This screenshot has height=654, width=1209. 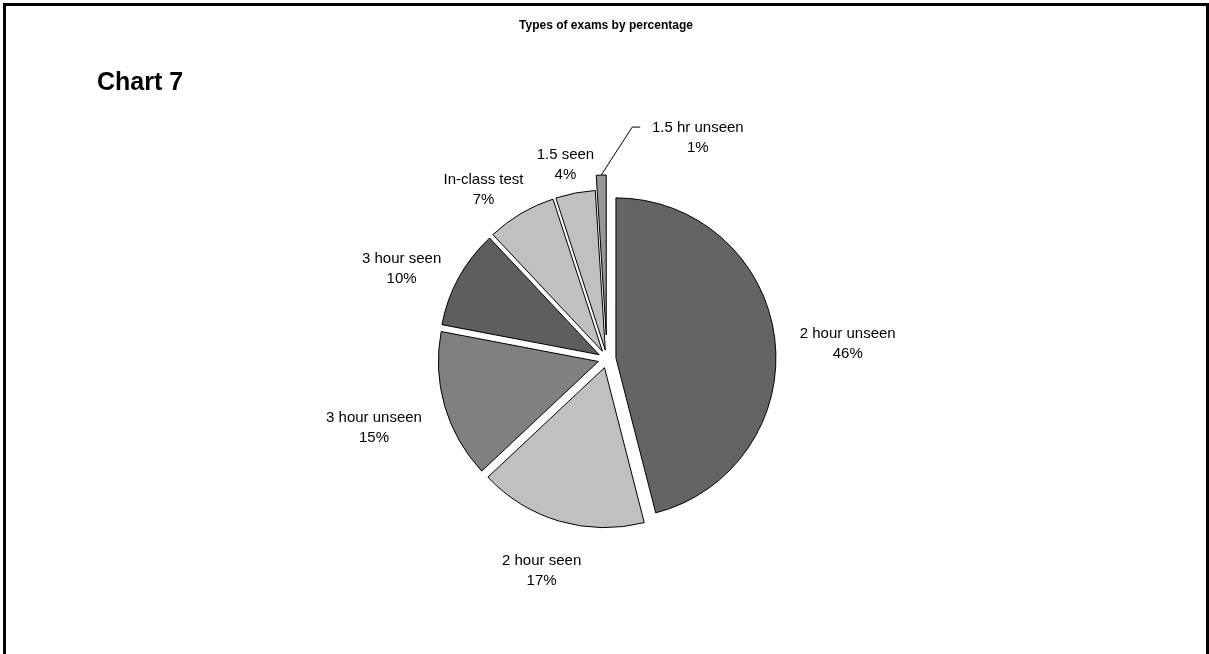 I want to click on data-label: 17%, so click(x=541, y=579).